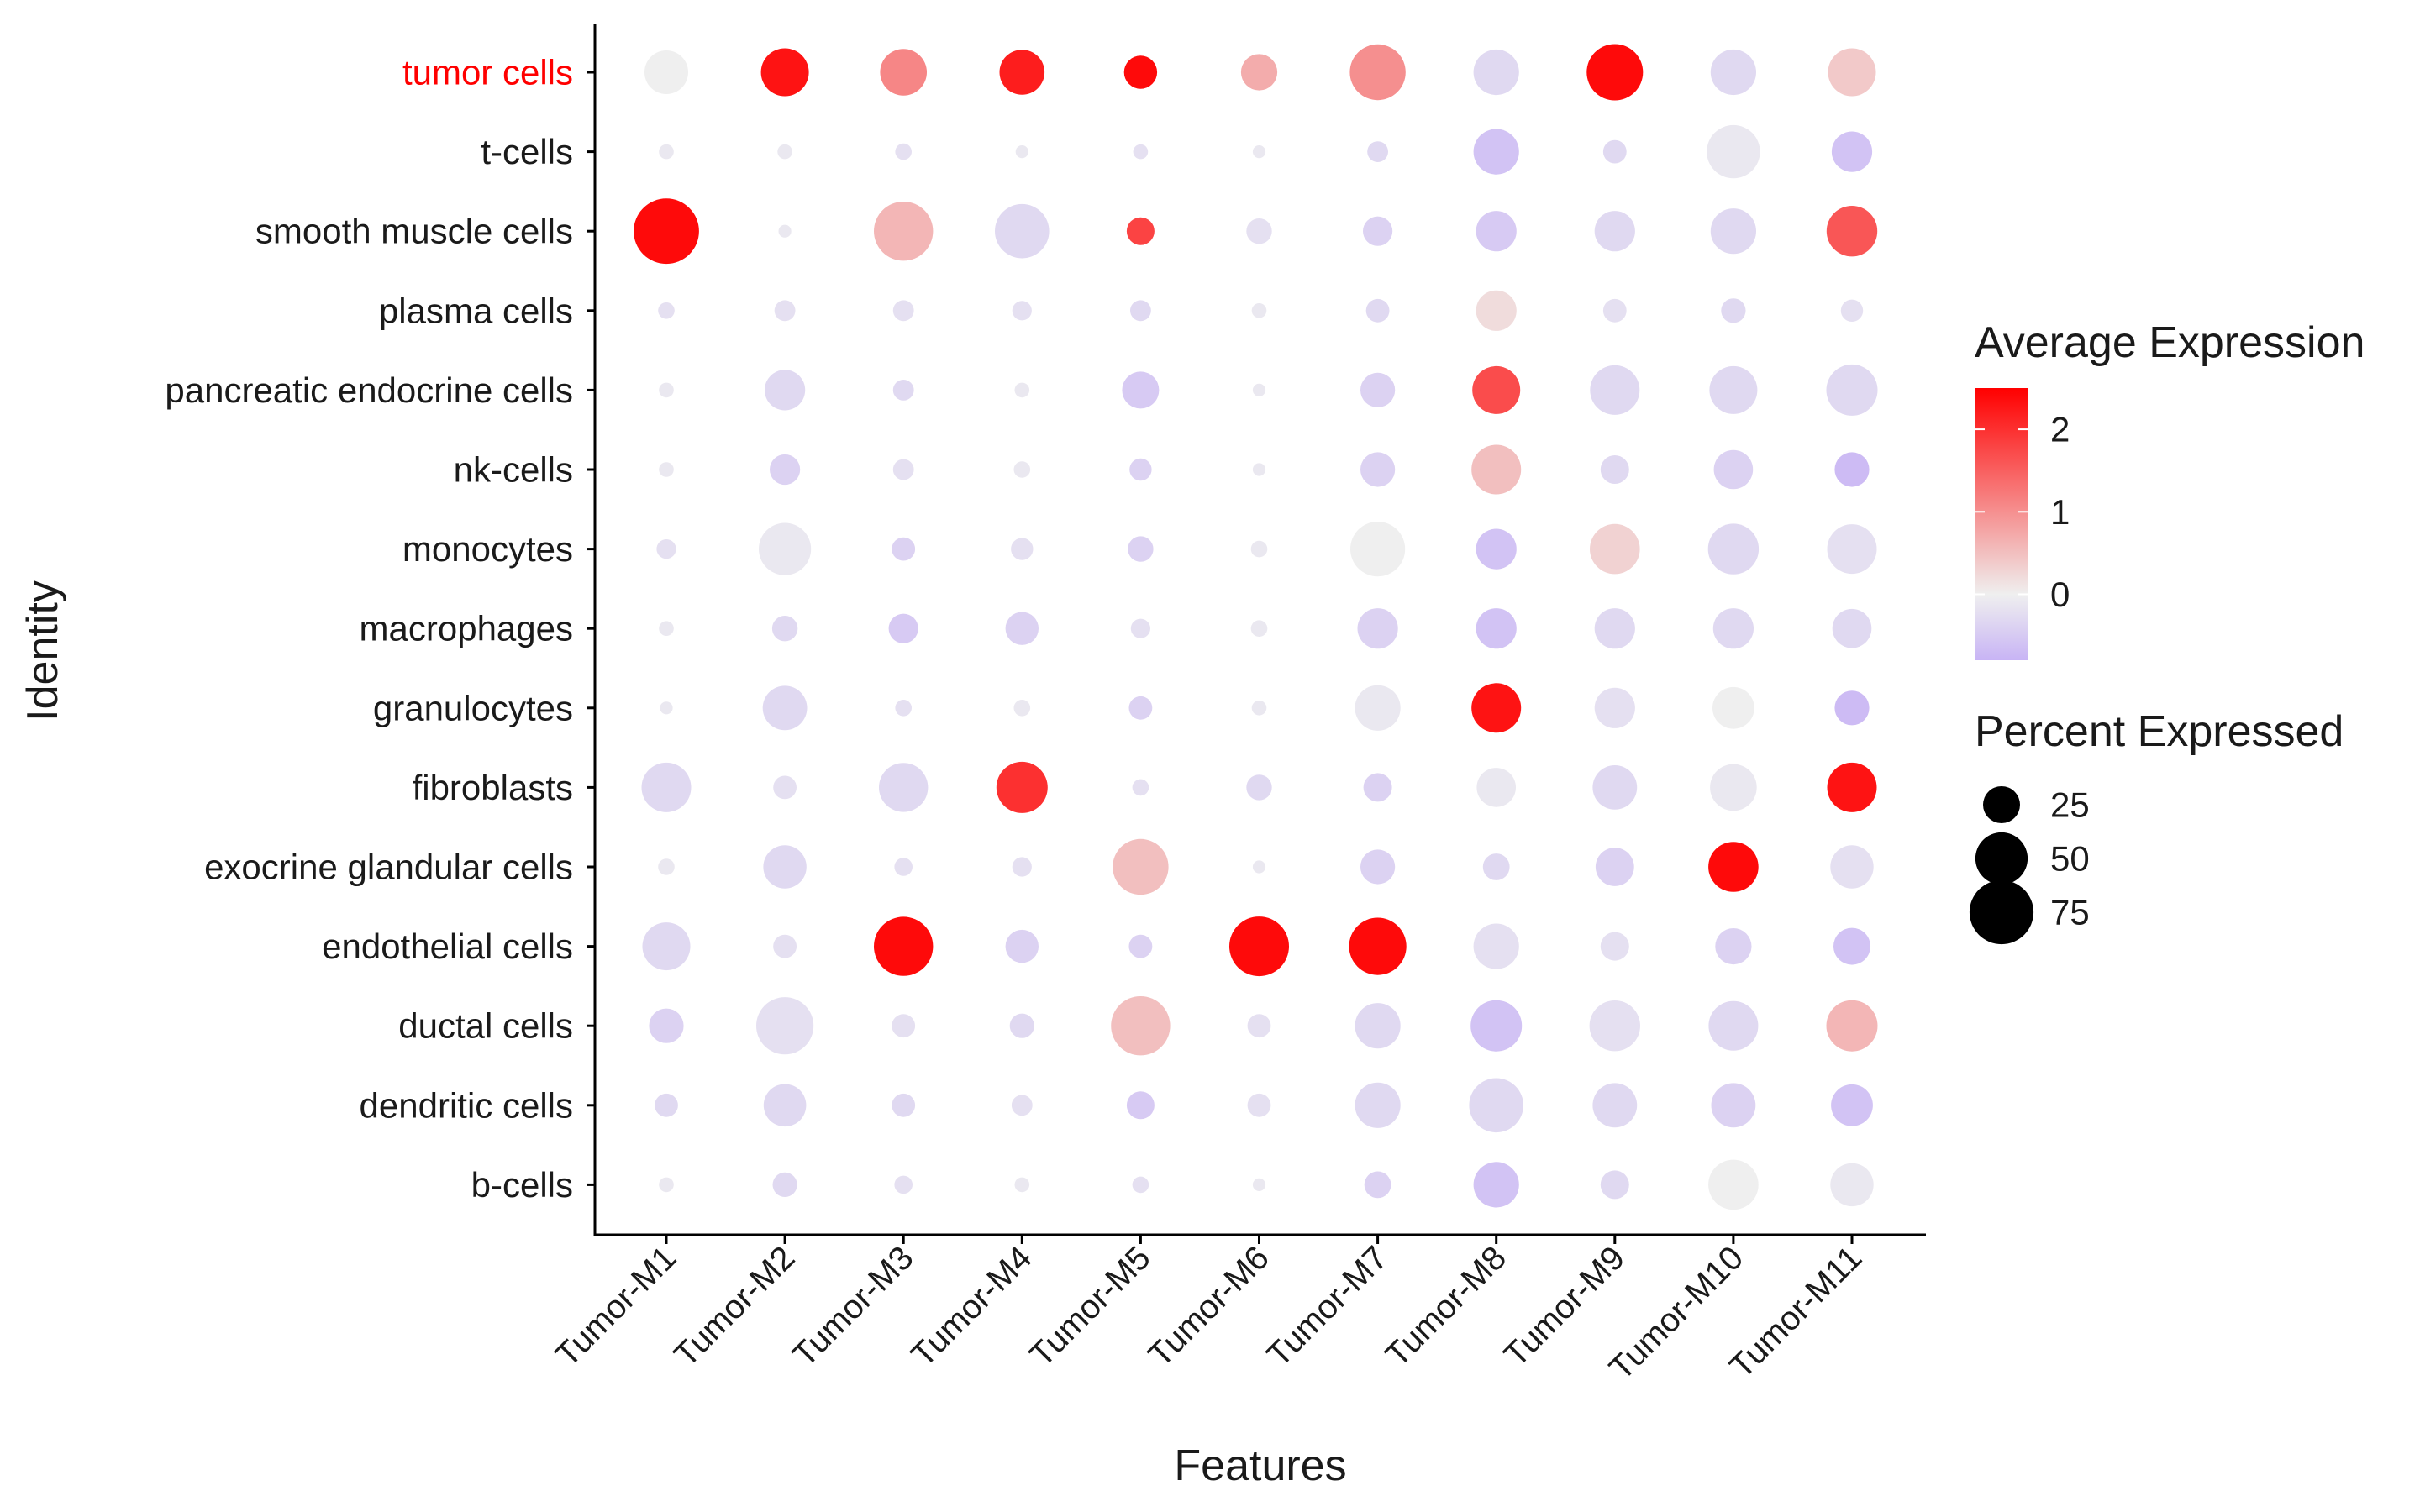 The image size is (2420, 1512). Describe the element at coordinates (2030, 865) in the screenshot. I see `size-legend-items: 25 50 75` at that location.